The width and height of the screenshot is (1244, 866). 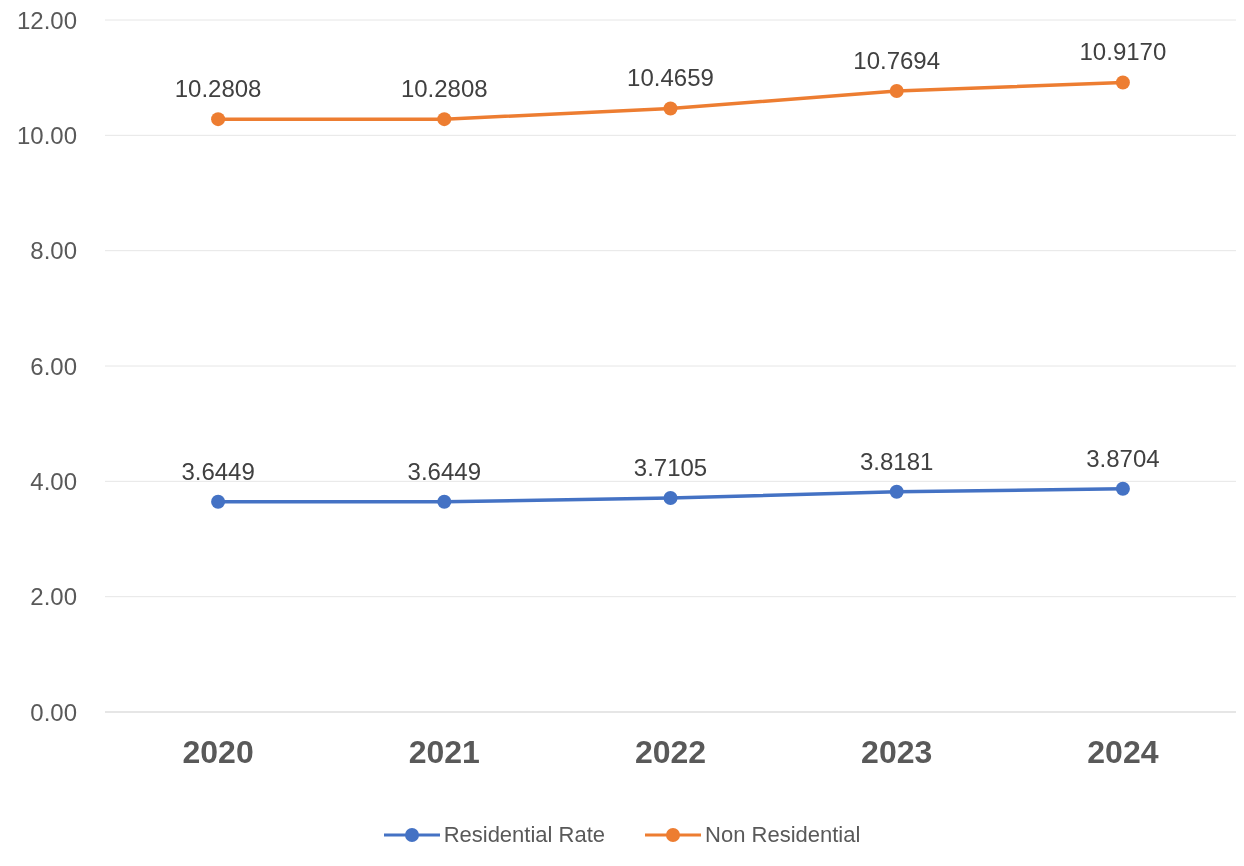 I want to click on y-tick-label: 10.00, so click(x=46, y=135).